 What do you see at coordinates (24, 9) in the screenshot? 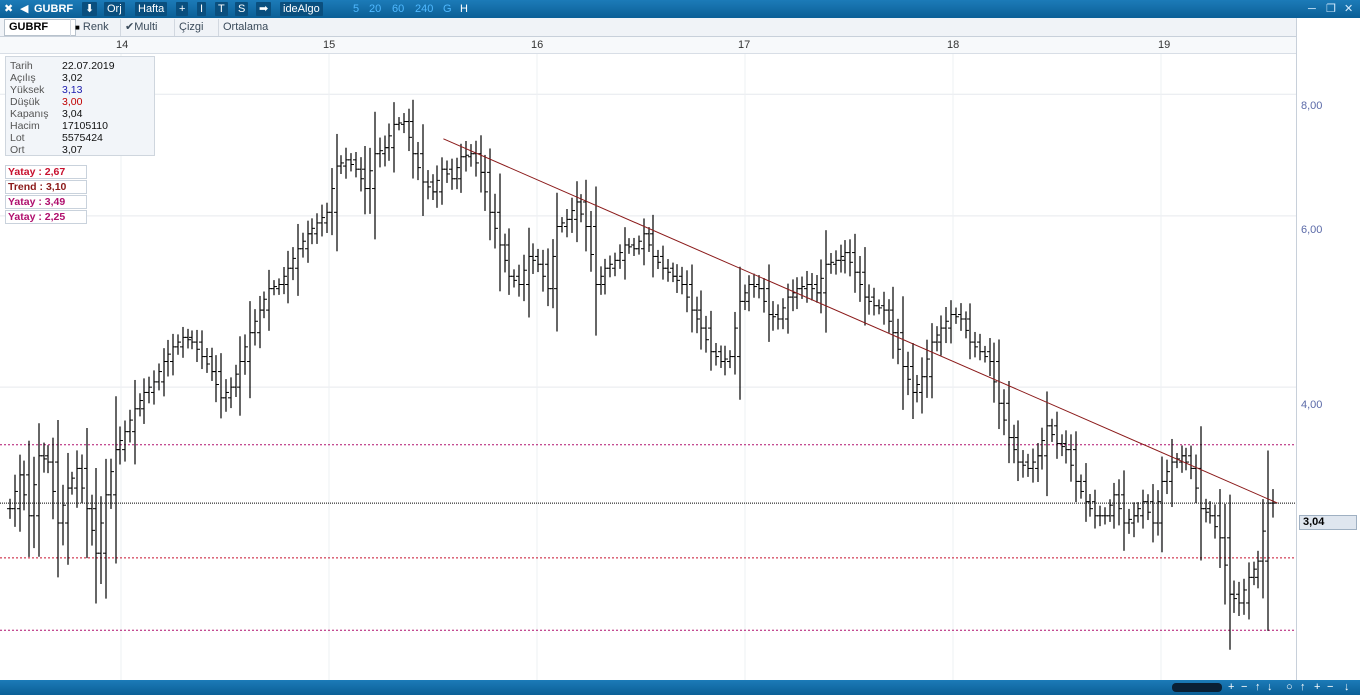
I see `back-icon: ◀` at bounding box center [24, 9].